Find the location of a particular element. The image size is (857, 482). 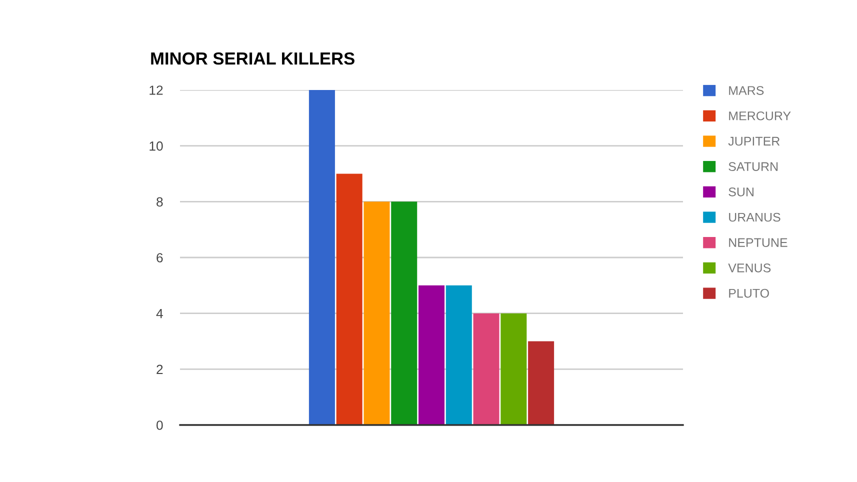

y-tick-label: 10 is located at coordinates (156, 146).